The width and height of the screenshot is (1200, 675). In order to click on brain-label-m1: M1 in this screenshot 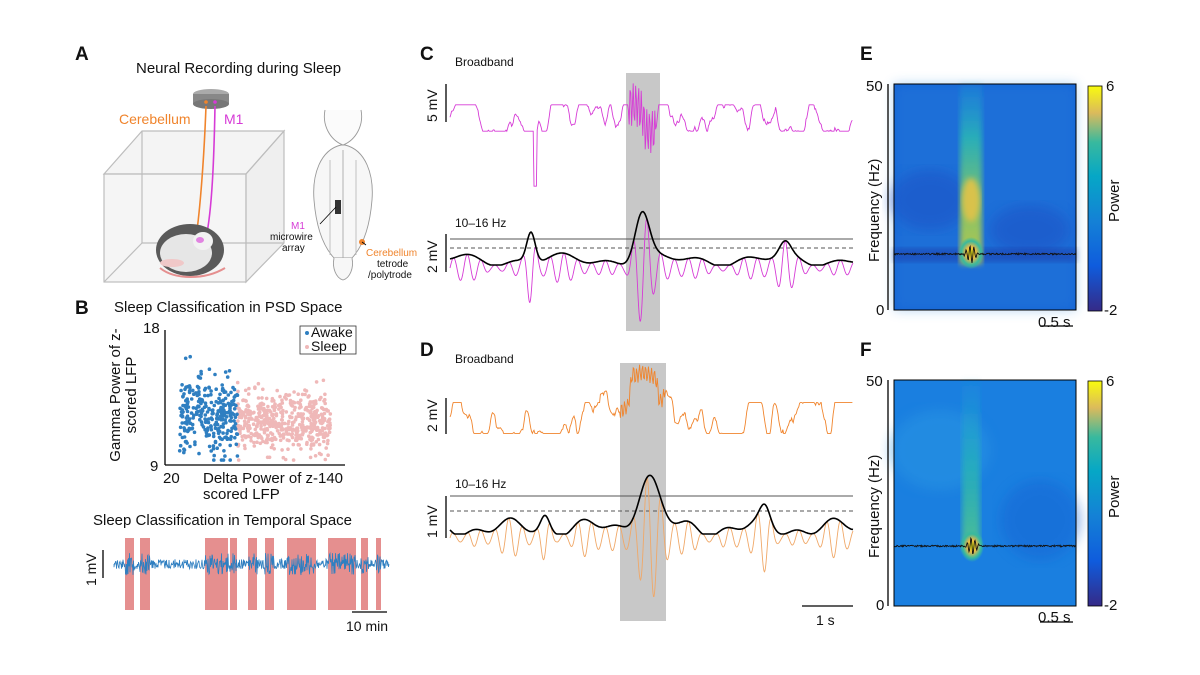, I will do `click(298, 226)`.